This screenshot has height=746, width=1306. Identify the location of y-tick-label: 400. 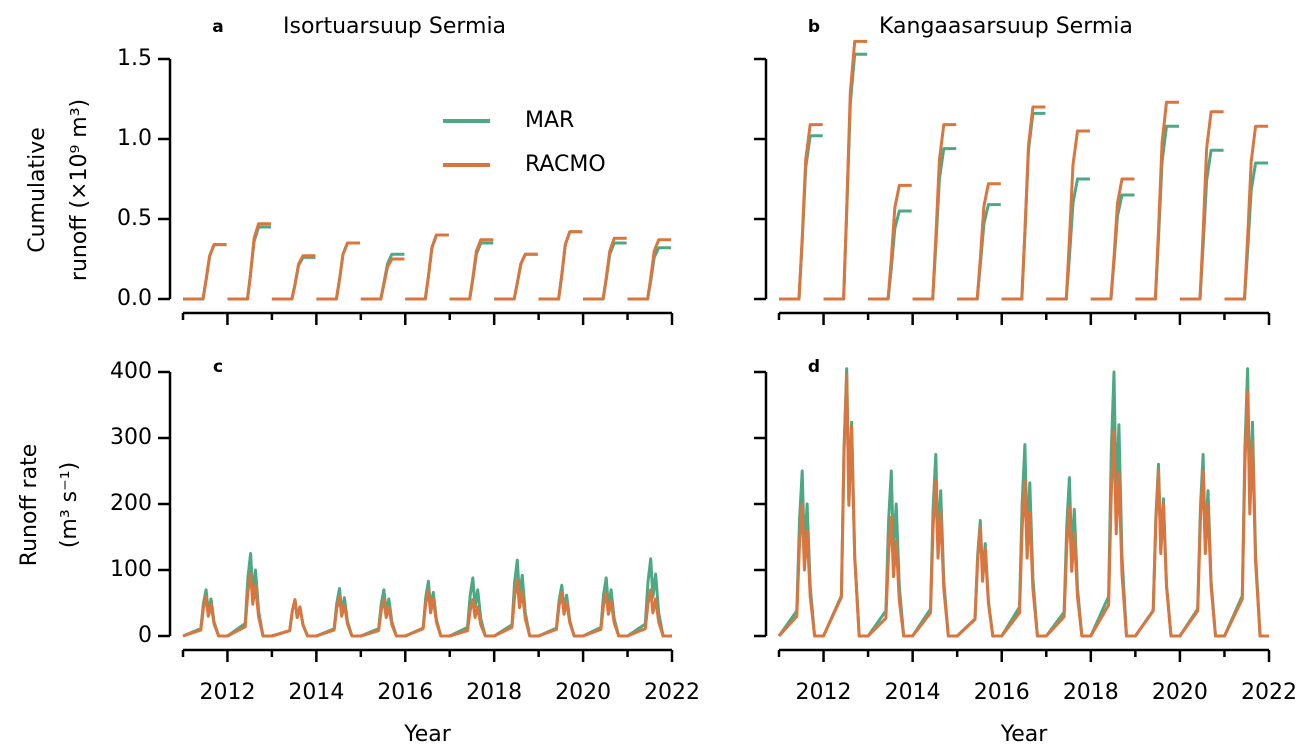
(131, 371).